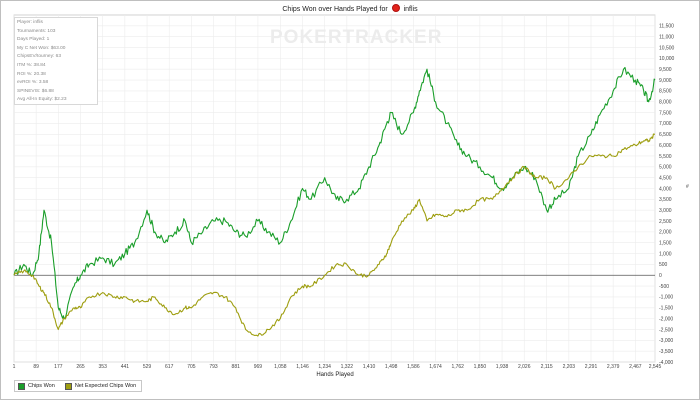 The image size is (700, 400). Describe the element at coordinates (58, 367) in the screenshot. I see `x-tick-label: 177` at that location.